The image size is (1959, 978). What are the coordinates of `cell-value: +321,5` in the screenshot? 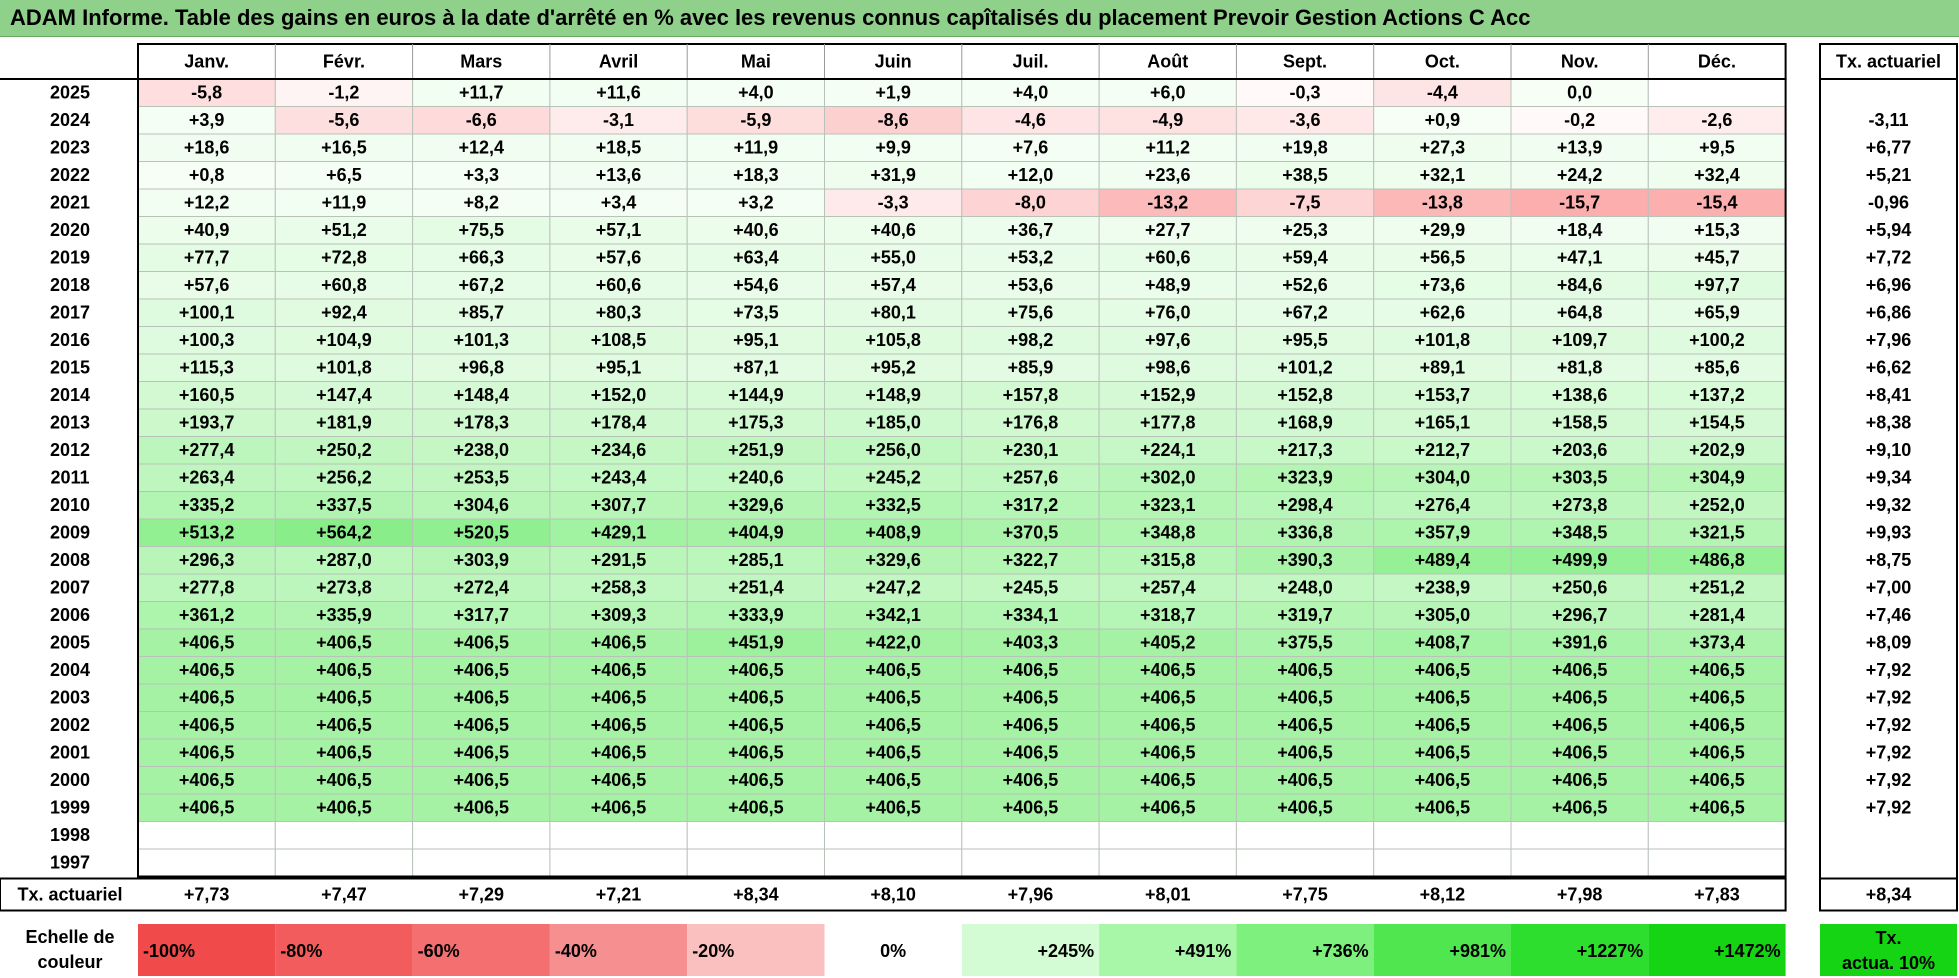 It's located at (1717, 533).